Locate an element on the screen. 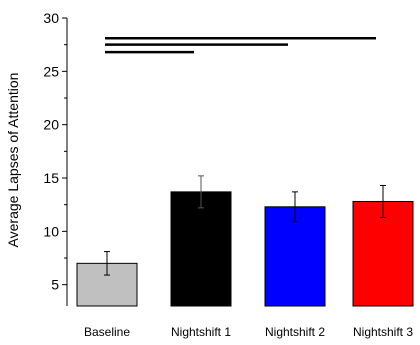  y-tick-label: 20 is located at coordinates (51, 125).